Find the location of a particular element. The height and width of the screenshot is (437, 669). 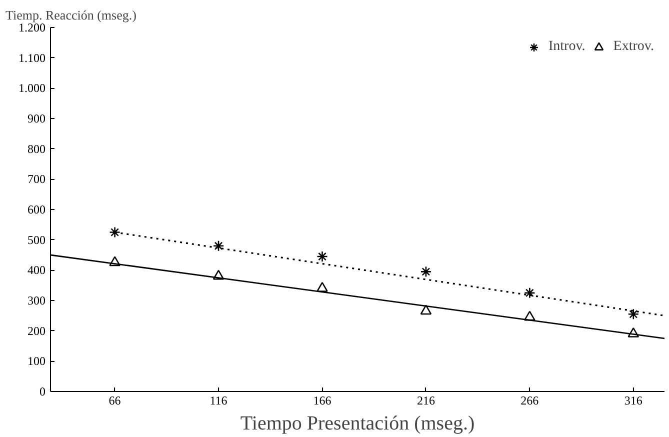

x-tick-label: 266 is located at coordinates (529, 401).